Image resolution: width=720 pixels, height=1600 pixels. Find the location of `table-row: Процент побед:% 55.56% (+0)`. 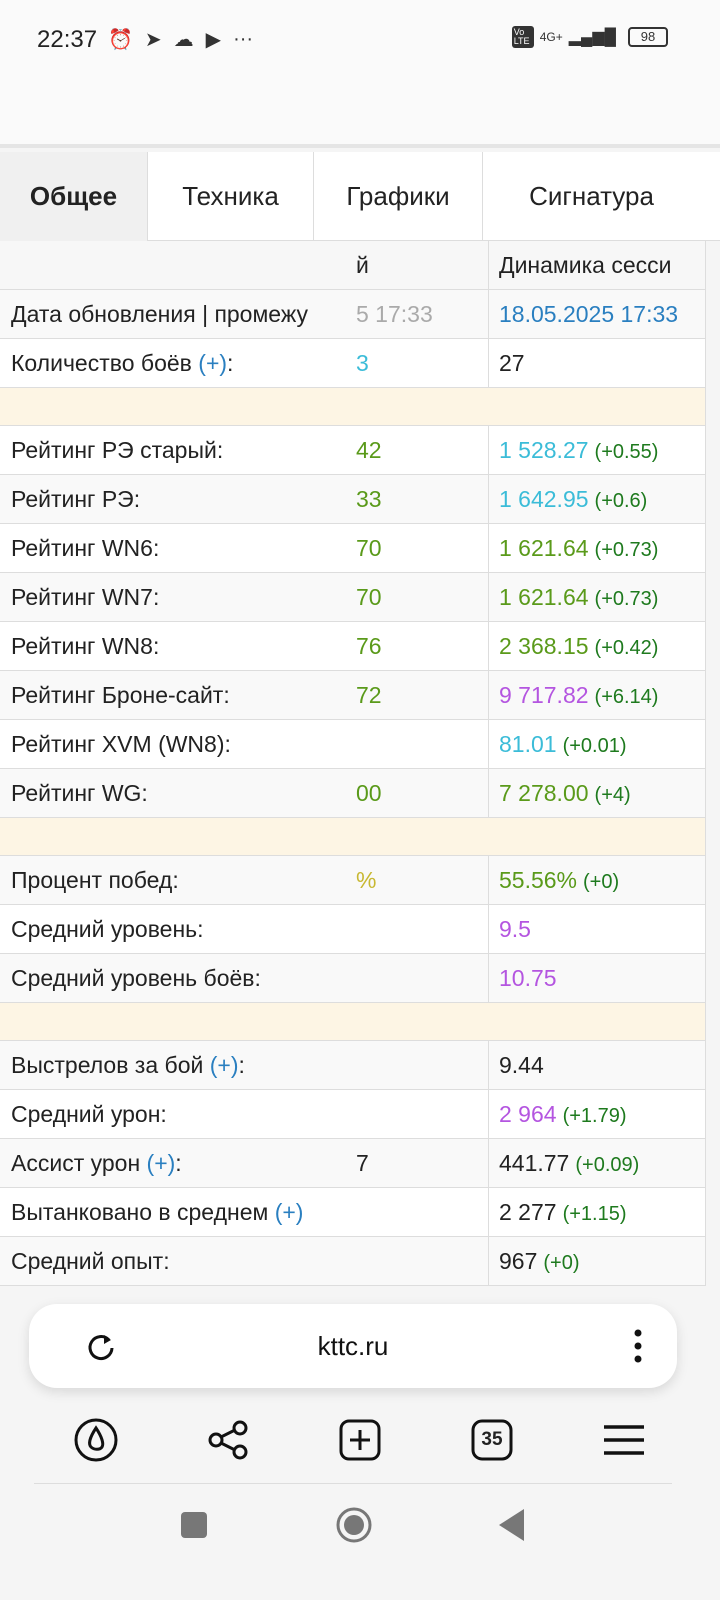

table-row: Процент побед:% 55.56% (+0) is located at coordinates (352, 880).